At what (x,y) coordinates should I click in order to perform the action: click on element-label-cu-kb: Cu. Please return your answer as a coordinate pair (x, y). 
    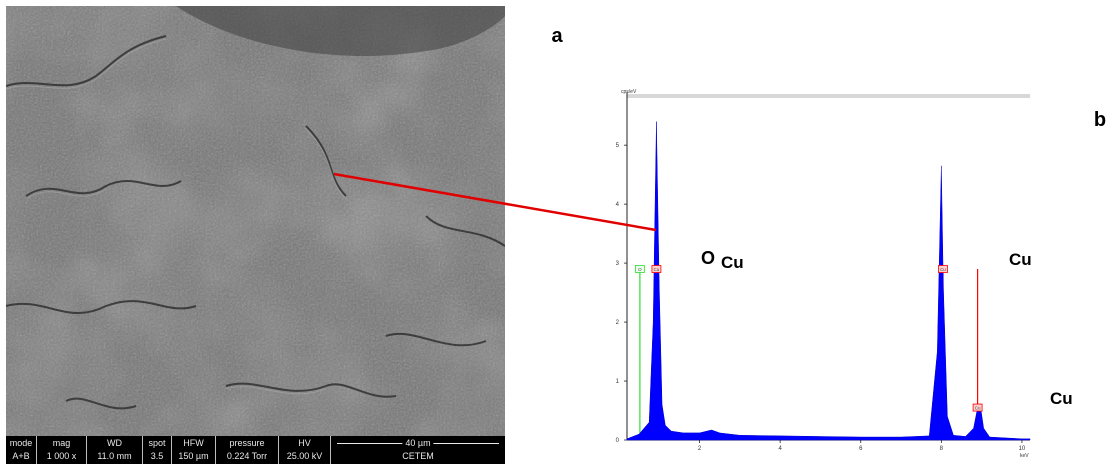
    Looking at the image, I should click on (1061, 398).